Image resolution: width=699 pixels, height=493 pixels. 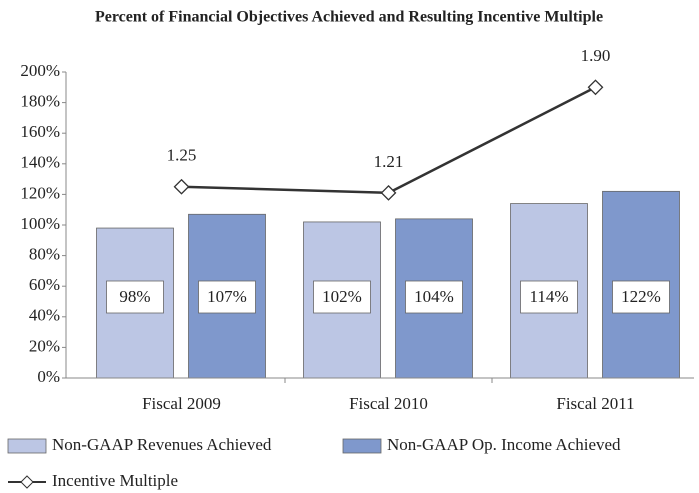 I want to click on y-tick-label: 100%, so click(x=40, y=223).